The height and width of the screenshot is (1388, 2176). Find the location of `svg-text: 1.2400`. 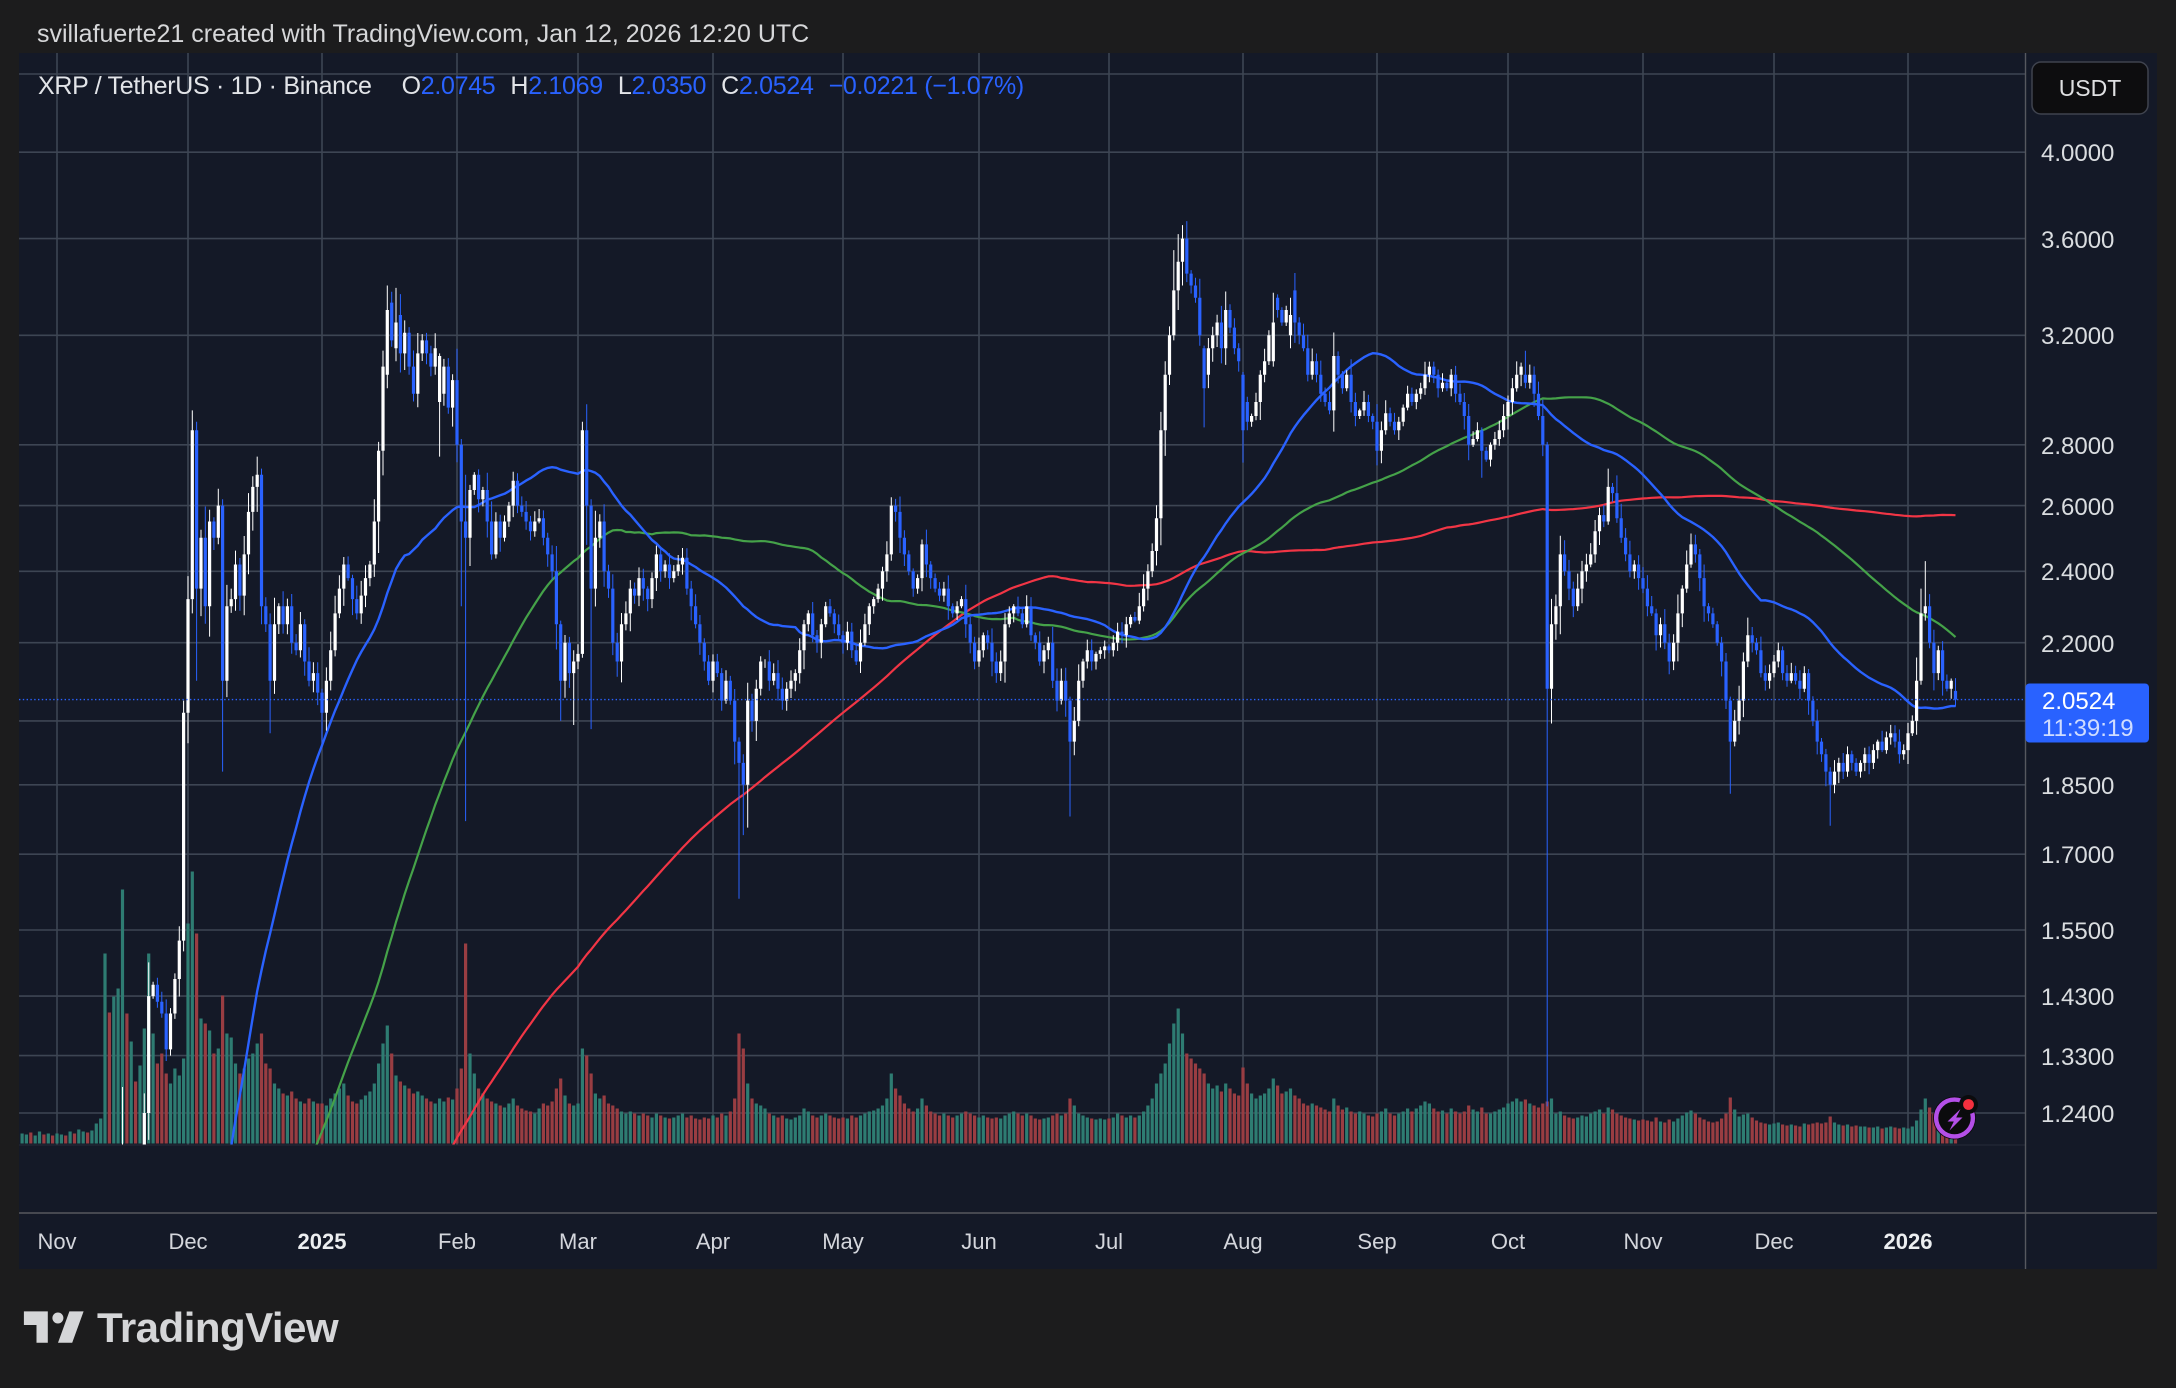

svg-text: 1.2400 is located at coordinates (2077, 1114).